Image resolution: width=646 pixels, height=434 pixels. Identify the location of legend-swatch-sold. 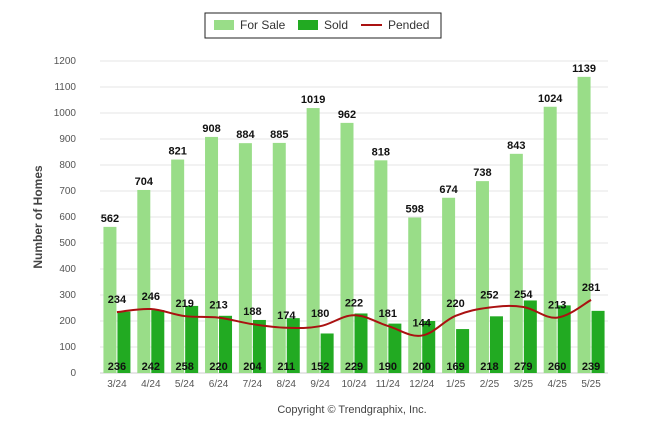
(308, 25).